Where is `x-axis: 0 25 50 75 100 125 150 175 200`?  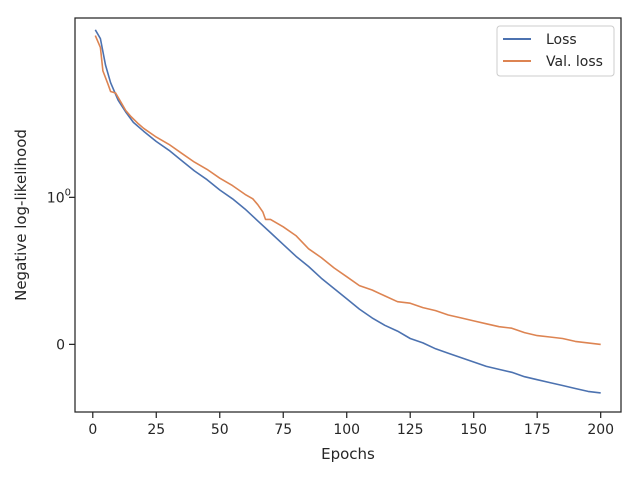 x-axis: 0 25 50 75 100 125 150 175 200 is located at coordinates (351, 425).